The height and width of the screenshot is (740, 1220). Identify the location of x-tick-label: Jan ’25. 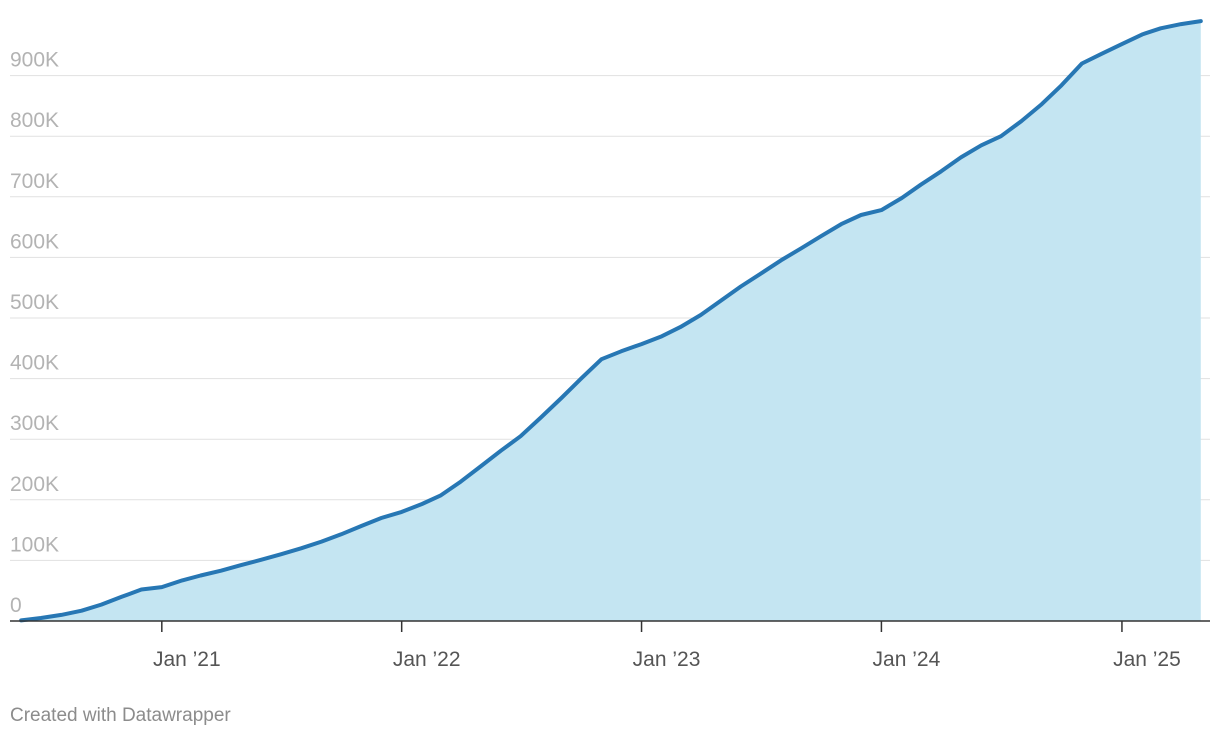
(1147, 659).